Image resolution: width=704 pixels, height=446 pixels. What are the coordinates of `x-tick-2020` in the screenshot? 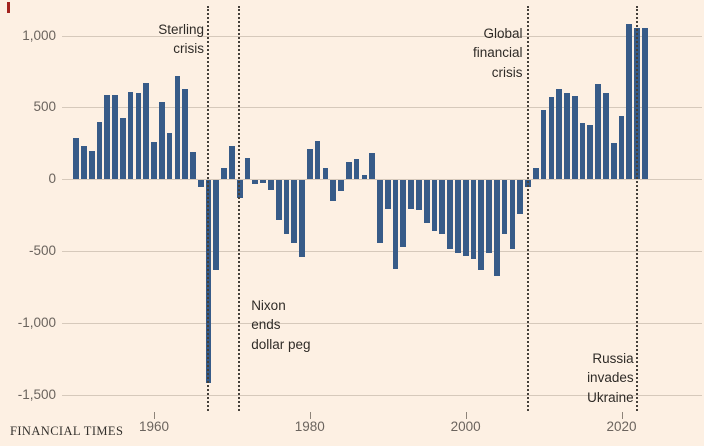 It's located at (622, 415).